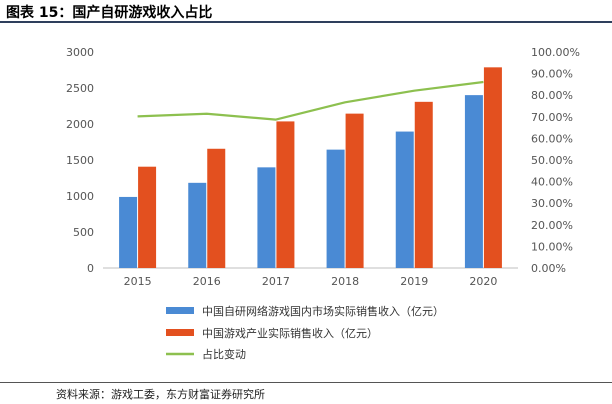  Describe the element at coordinates (323, 311) in the screenshot. I see `legend-label-domestic: 中国自研网络游戏国内市场实际销售收入（亿元）` at that location.